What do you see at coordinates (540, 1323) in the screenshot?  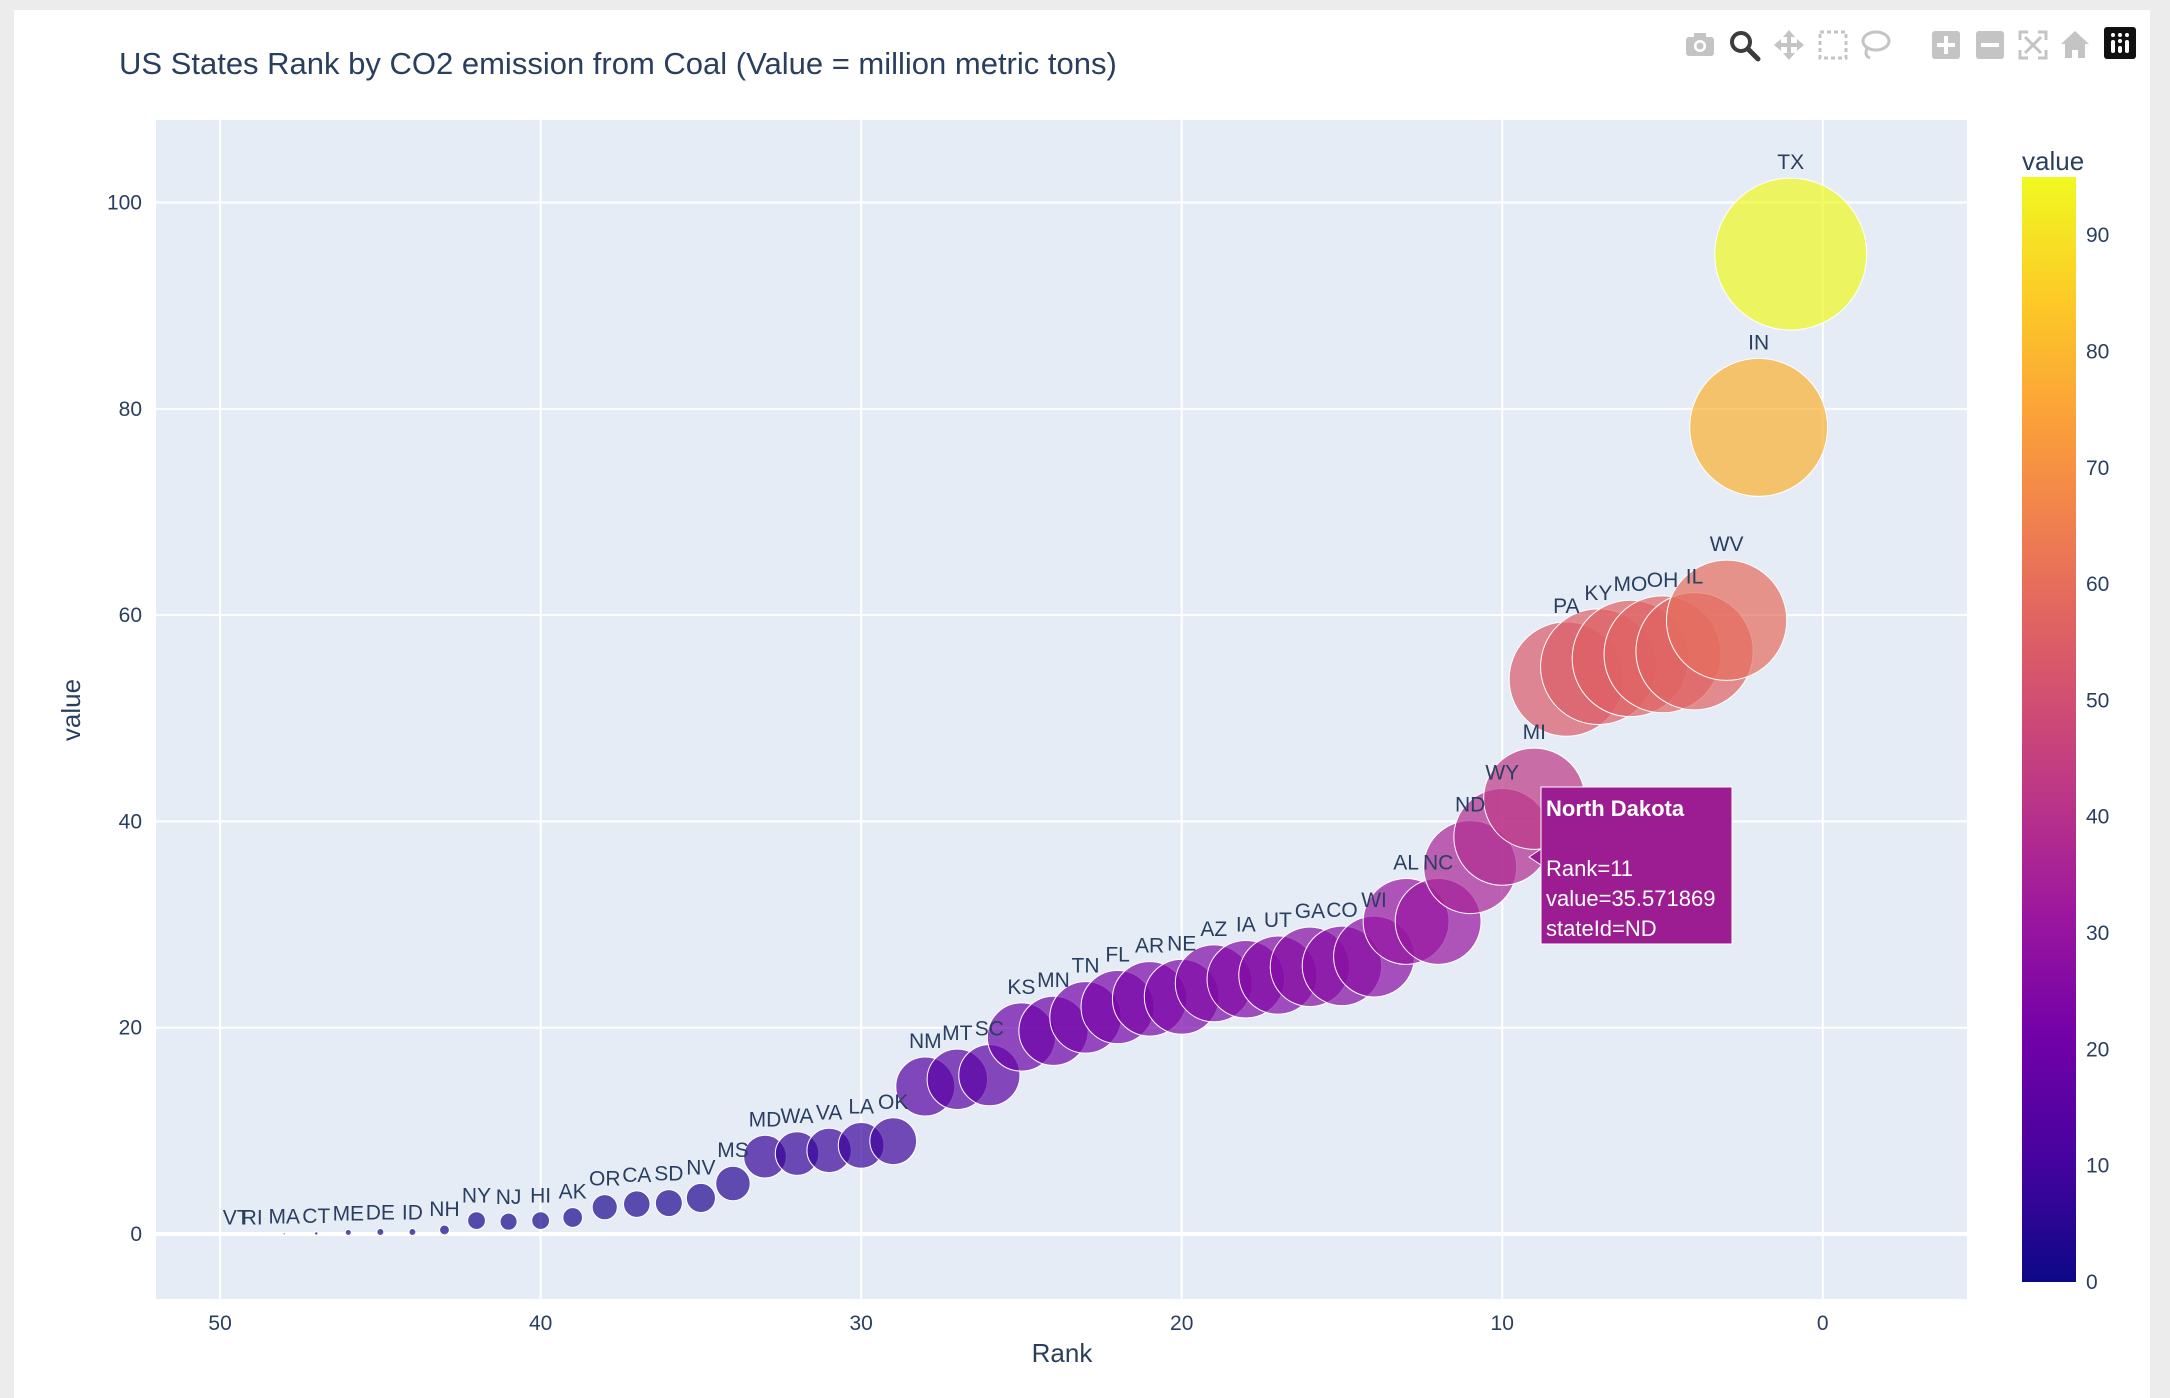 I see `x-tick-label: 40` at bounding box center [540, 1323].